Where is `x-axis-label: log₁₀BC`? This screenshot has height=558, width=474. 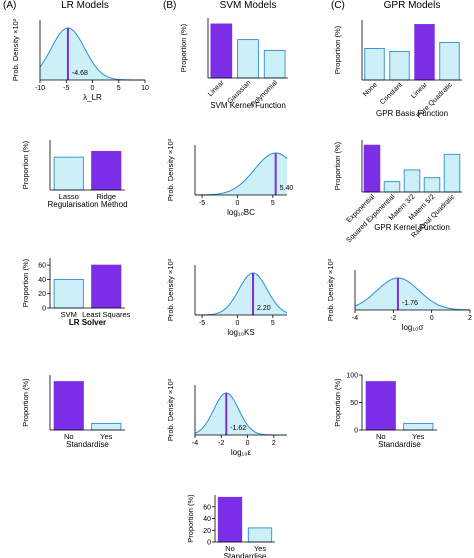
x-axis-label: log₁₀BC is located at coordinates (241, 212).